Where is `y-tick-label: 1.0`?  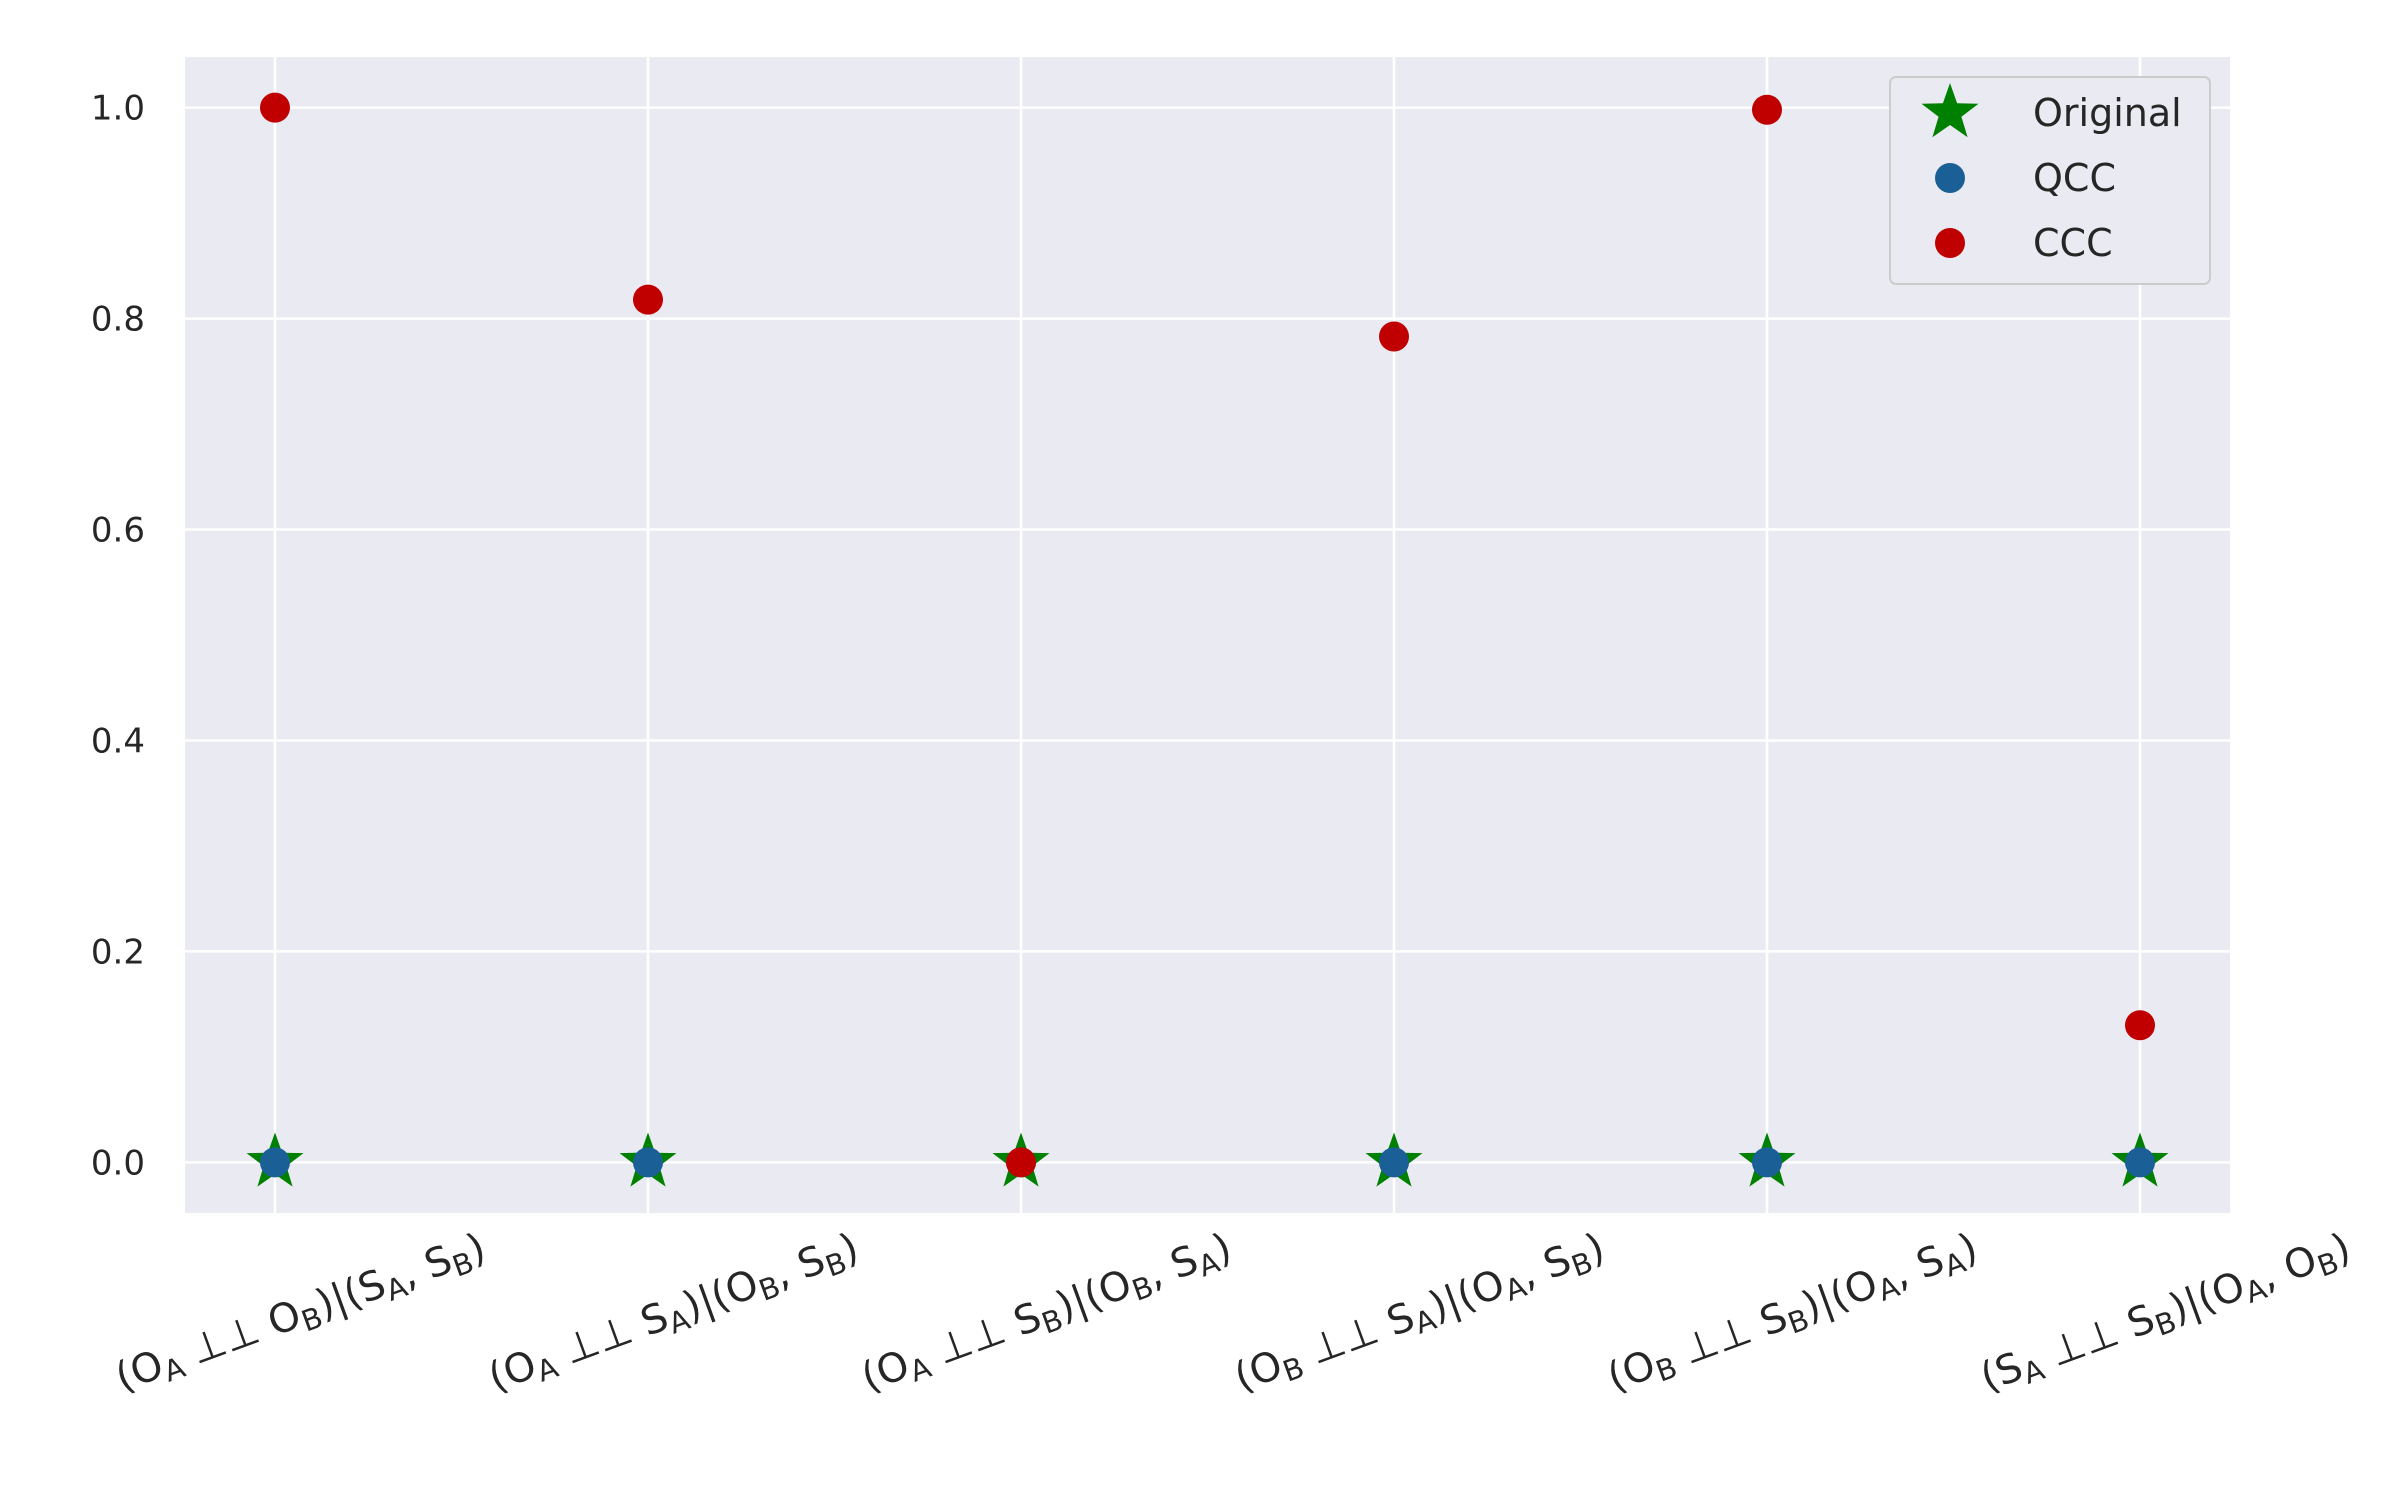 y-tick-label: 1.0 is located at coordinates (118, 109).